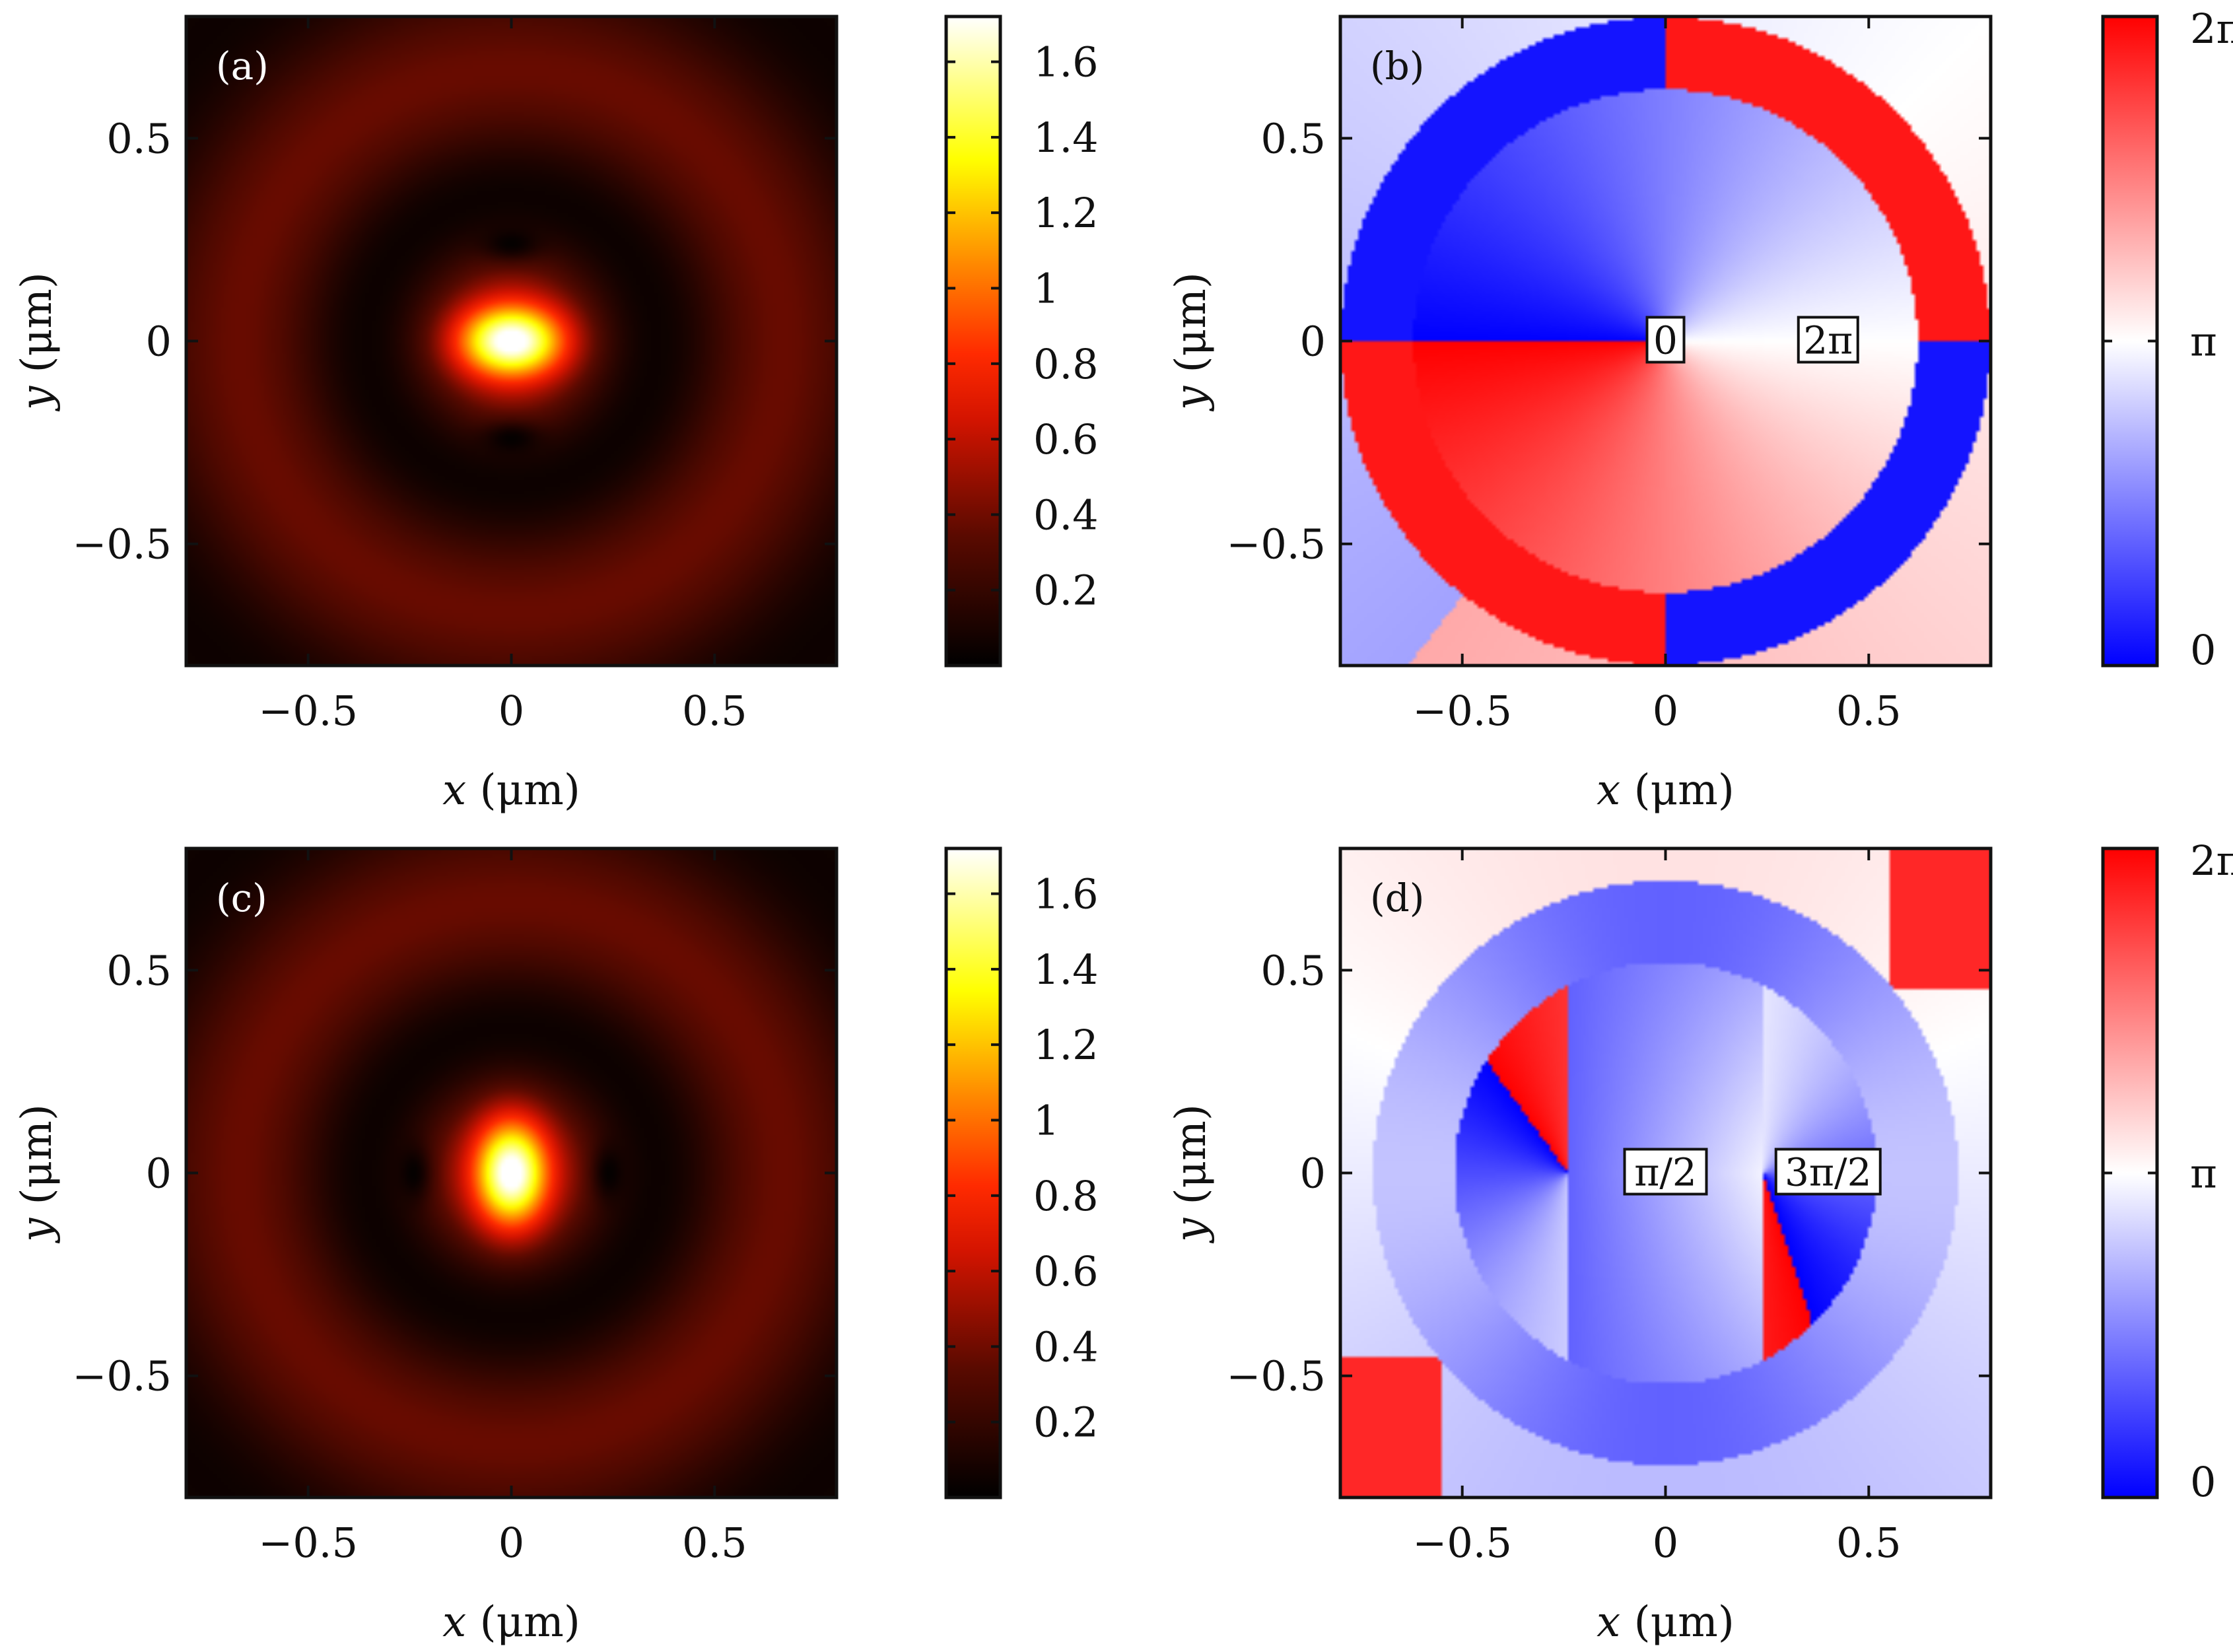 The height and width of the screenshot is (1652, 2233). Describe the element at coordinates (241, 898) in the screenshot. I see `panel-label: (c)` at that location.